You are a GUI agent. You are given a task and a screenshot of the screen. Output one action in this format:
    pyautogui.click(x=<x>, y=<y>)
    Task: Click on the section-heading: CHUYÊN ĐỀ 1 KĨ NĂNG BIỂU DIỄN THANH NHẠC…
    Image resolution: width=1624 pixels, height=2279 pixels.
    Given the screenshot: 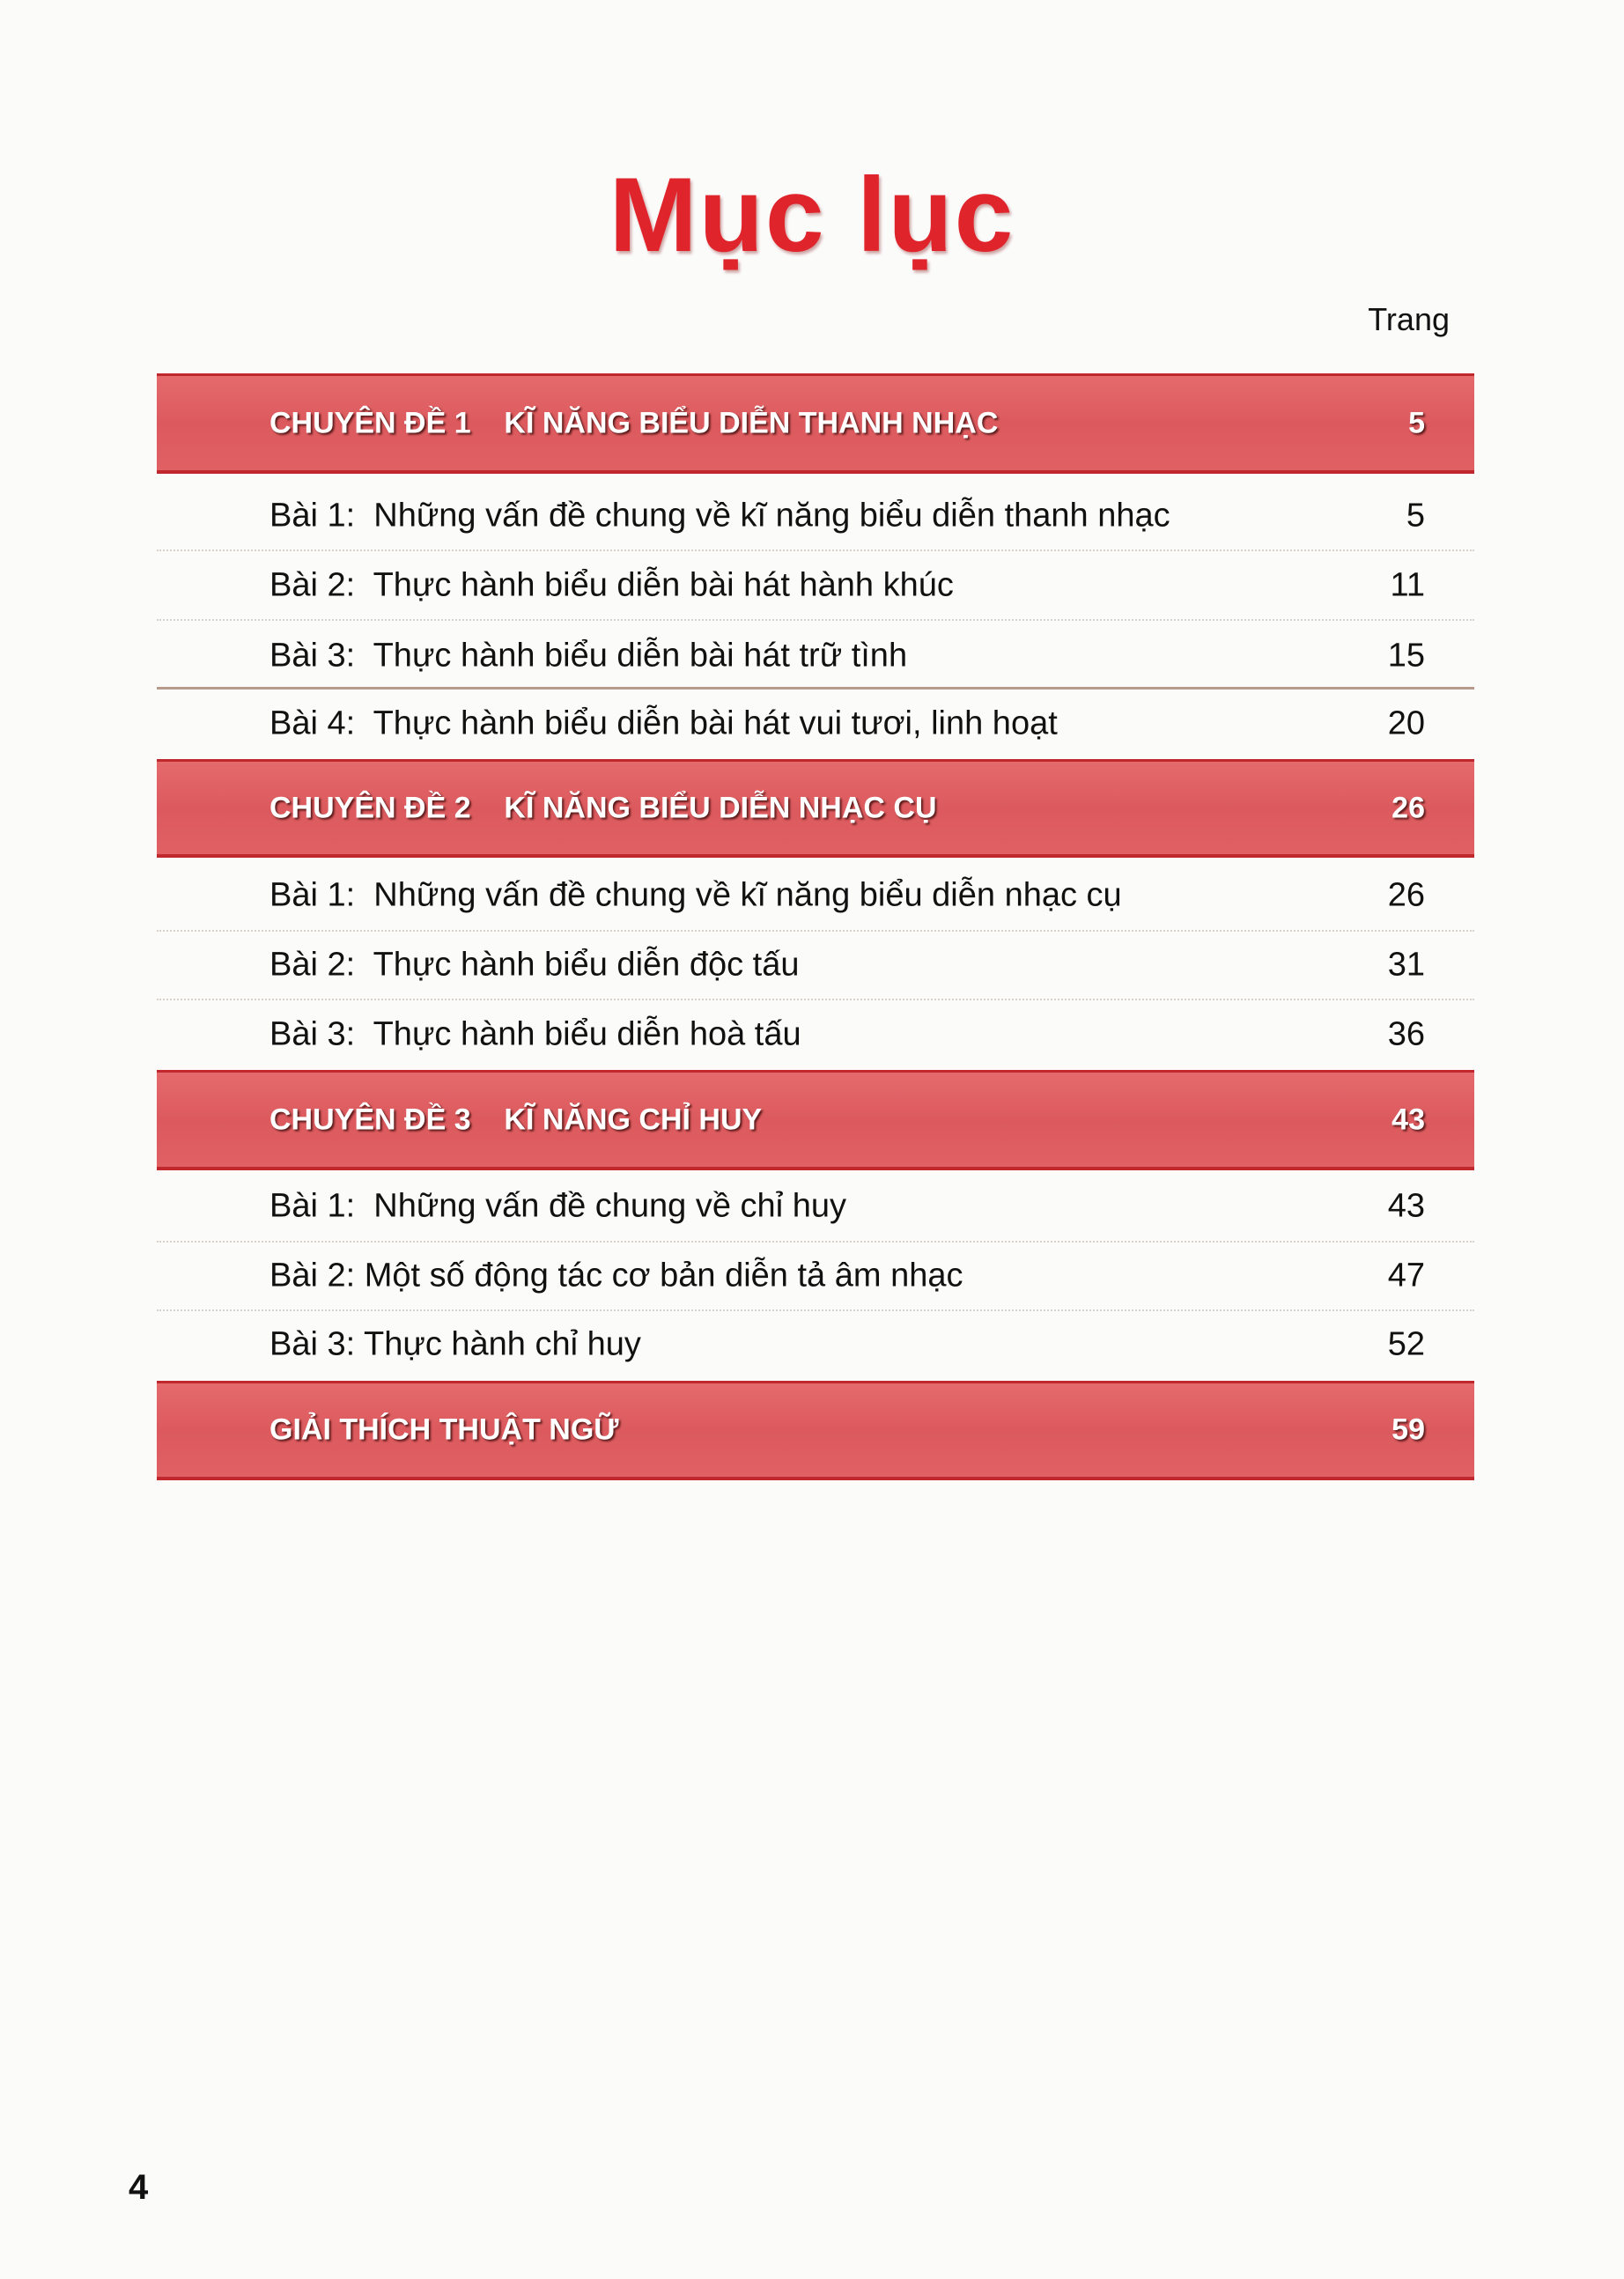 What is the action you would take?
    pyautogui.click(x=815, y=423)
    